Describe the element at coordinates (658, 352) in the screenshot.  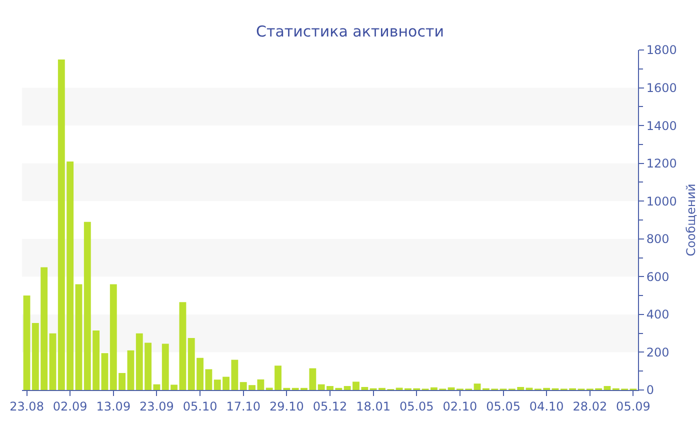
I see `y-tick-label: 200` at that location.